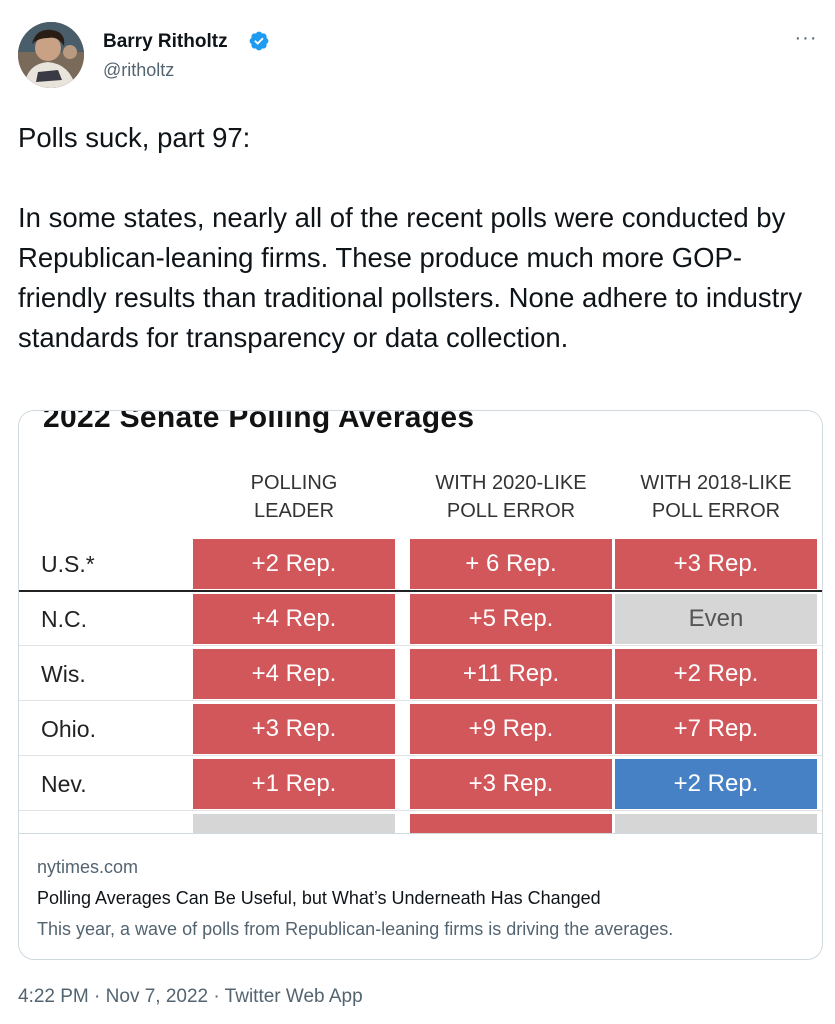  Describe the element at coordinates (64, 619) in the screenshot. I see `row-label: N.C.` at that location.